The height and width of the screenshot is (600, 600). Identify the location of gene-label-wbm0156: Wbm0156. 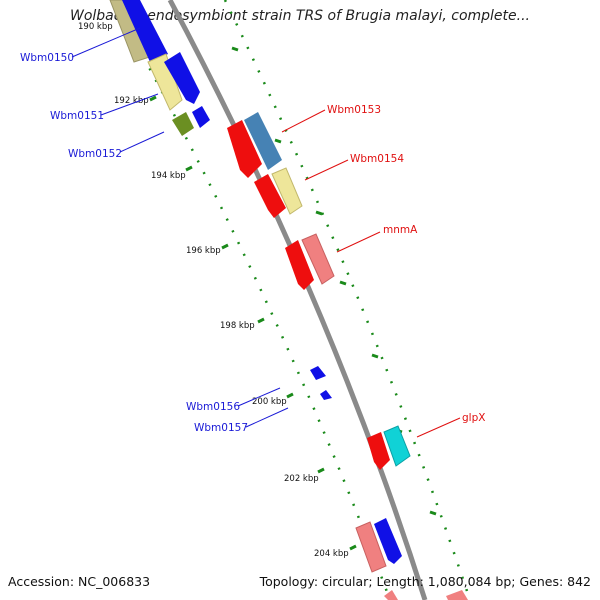
(213, 407).